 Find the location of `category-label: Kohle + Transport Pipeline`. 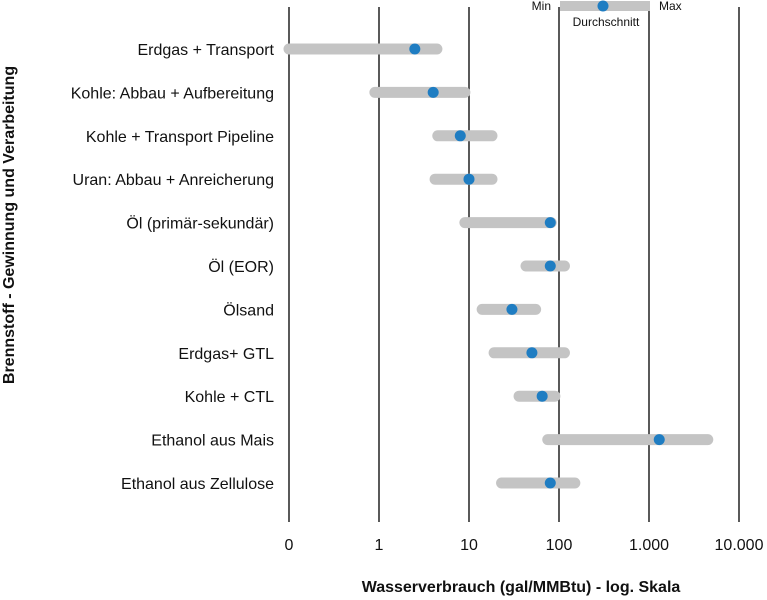

category-label: Kohle + Transport Pipeline is located at coordinates (180, 137).